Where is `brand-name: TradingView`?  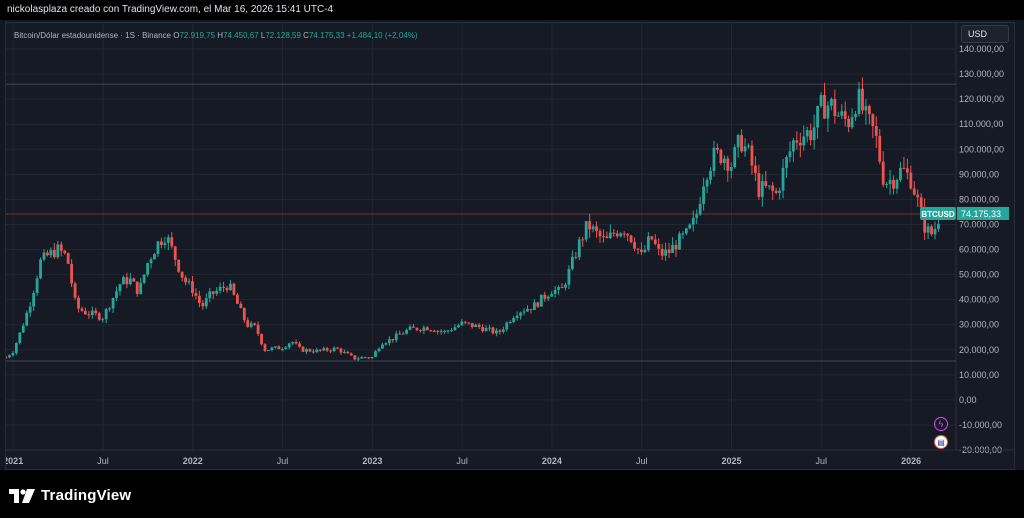 brand-name: TradingView is located at coordinates (86, 495).